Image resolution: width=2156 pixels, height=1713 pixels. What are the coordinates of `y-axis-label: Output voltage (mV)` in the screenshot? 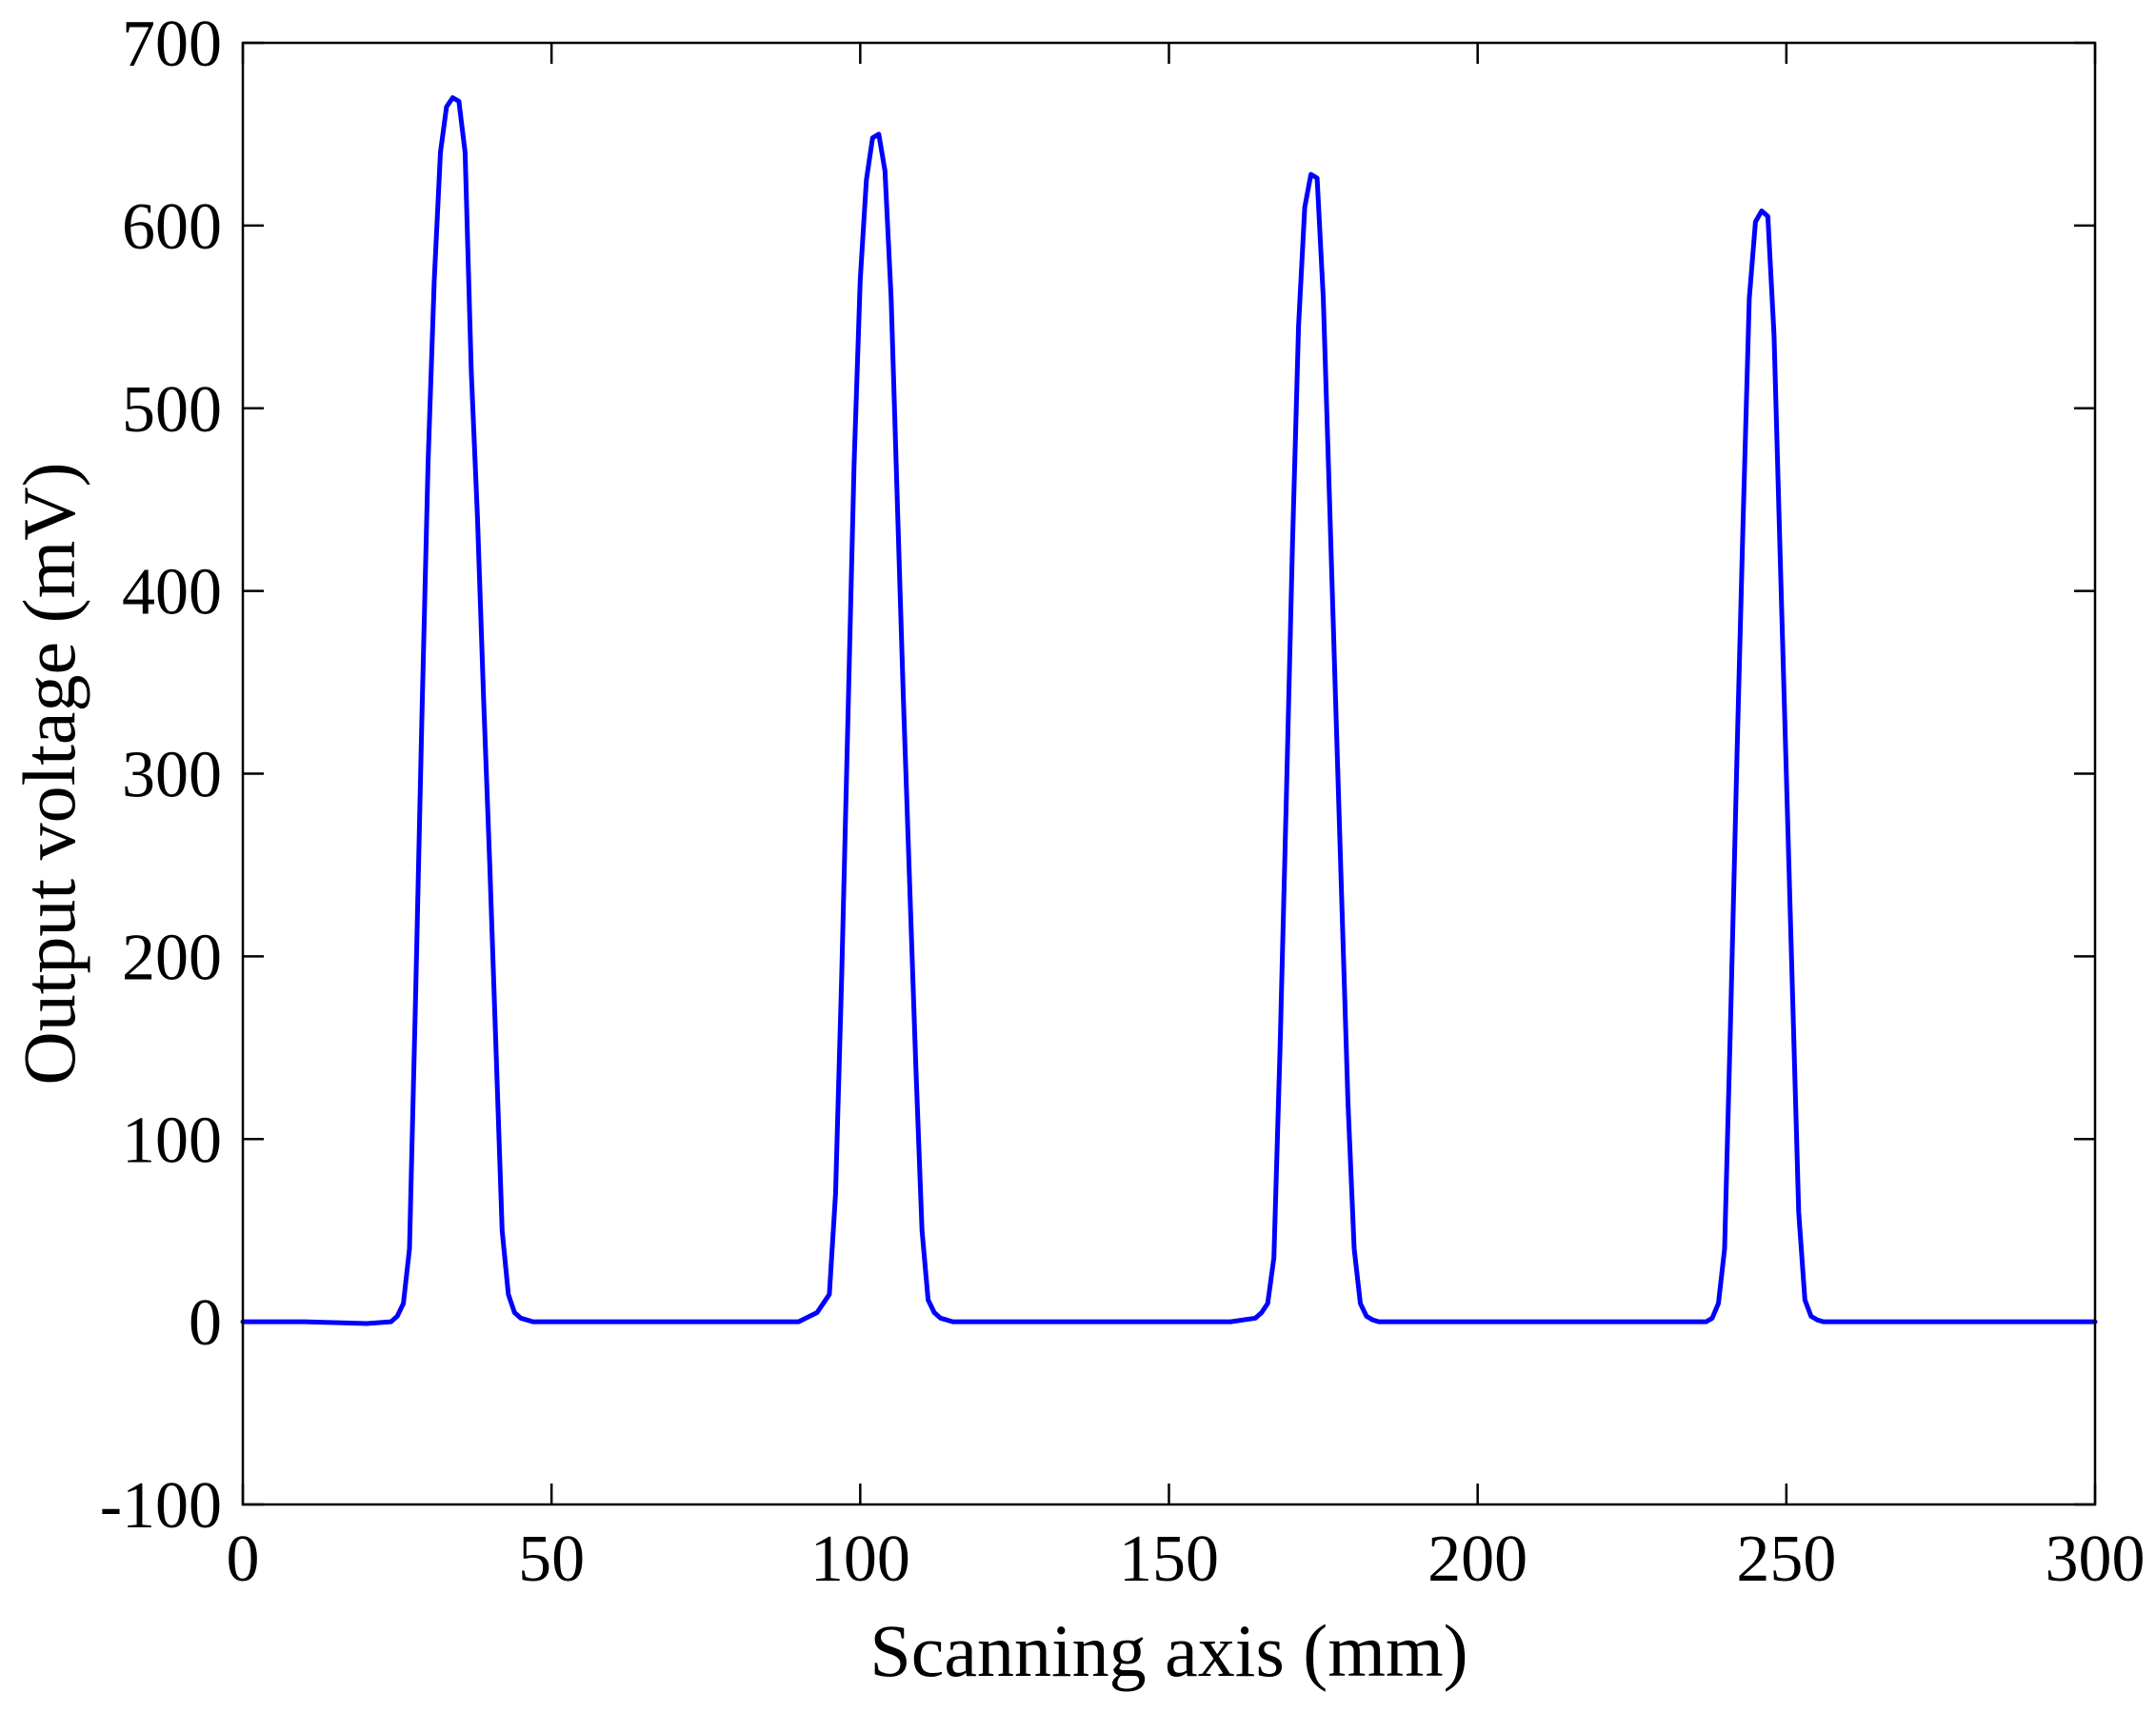 It's located at (49, 773).